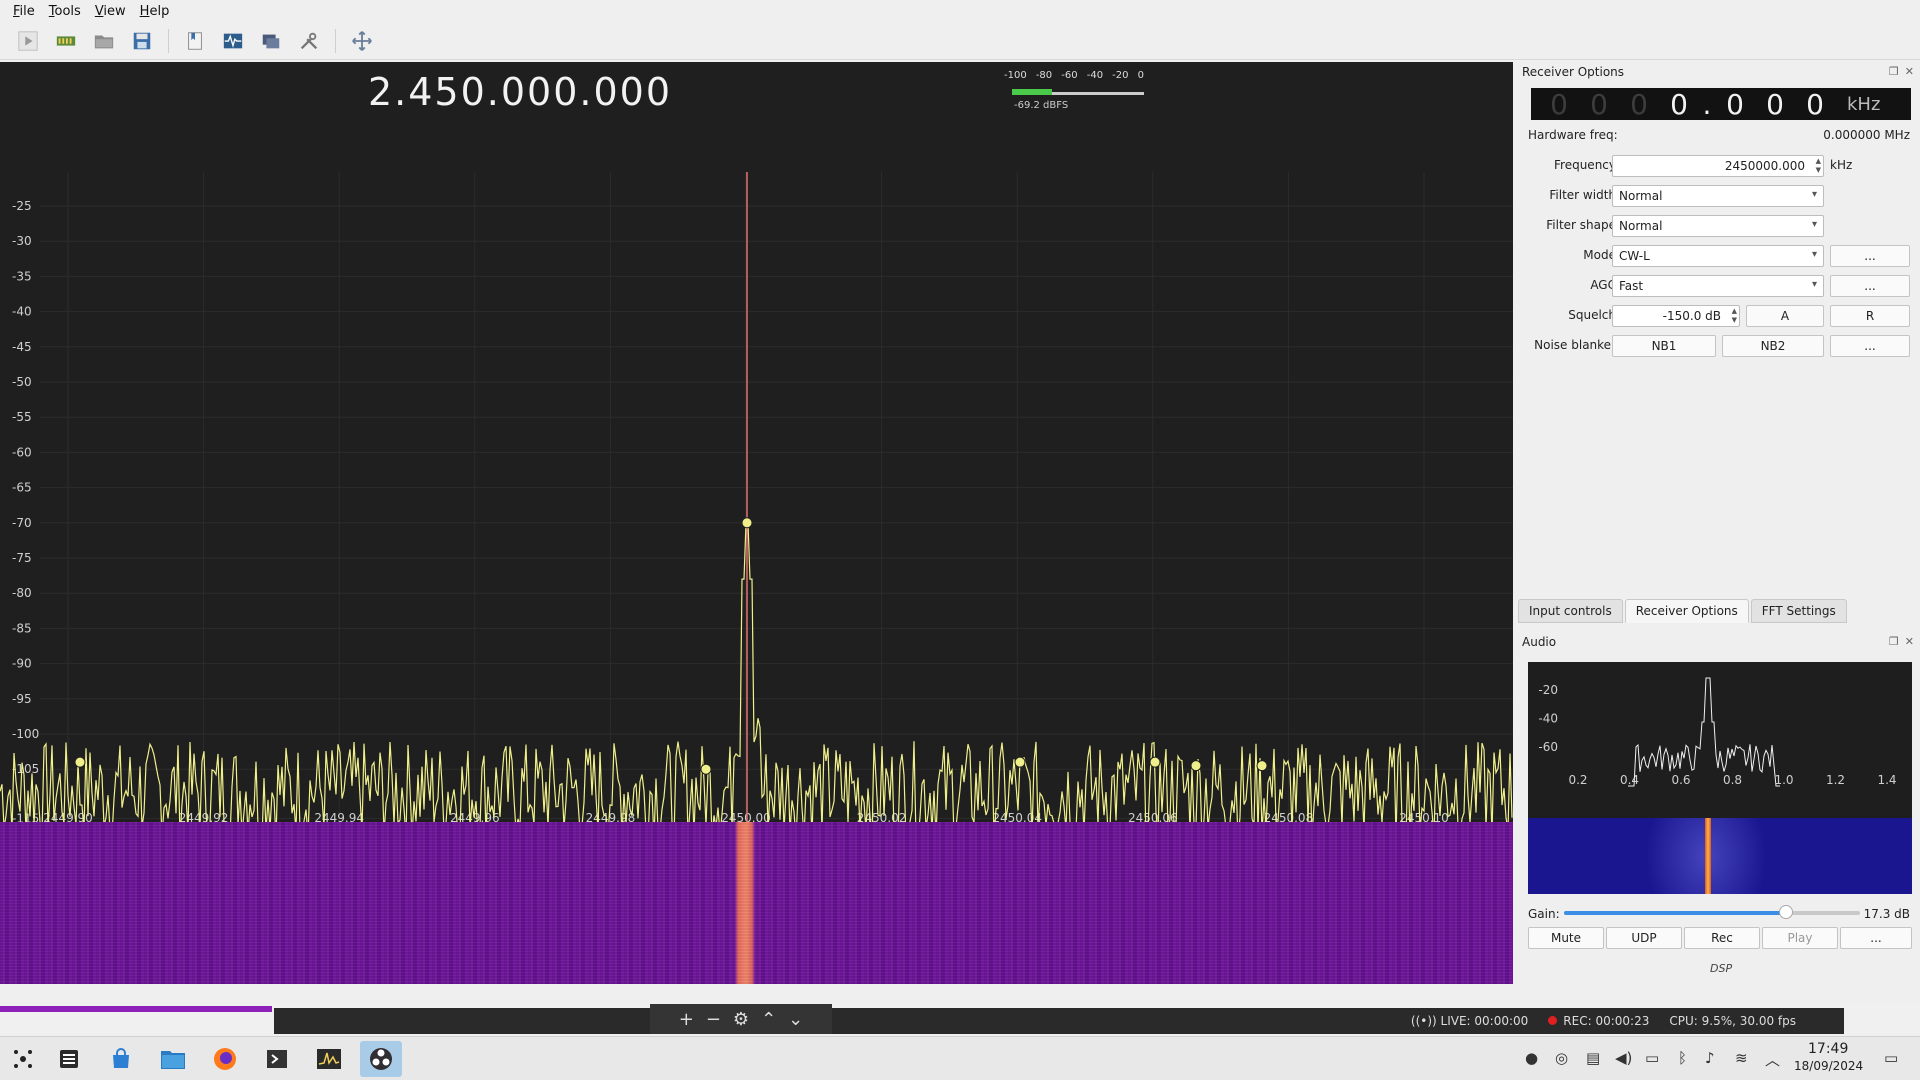  Describe the element at coordinates (1708, 856) in the screenshot. I see `audio-carrier-trace` at that location.